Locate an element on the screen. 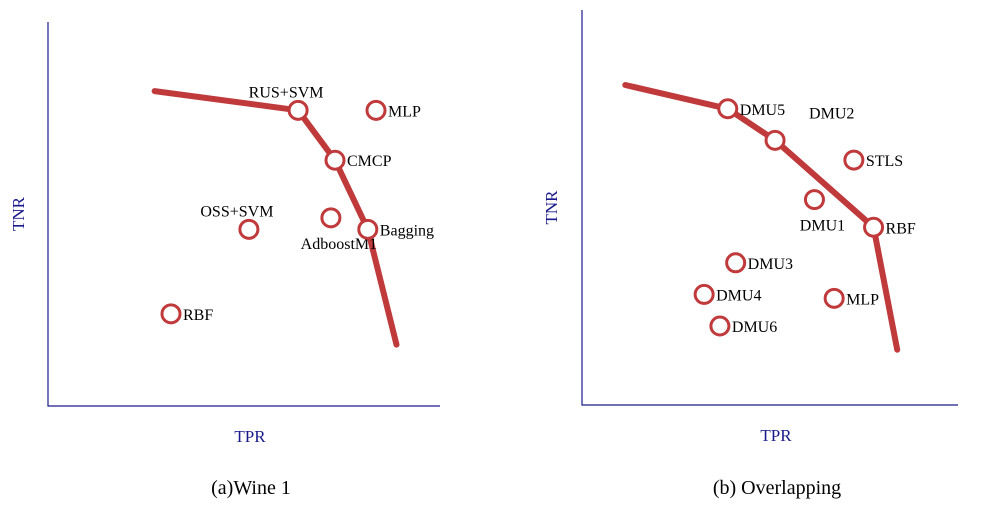  panel-caption: (b) Overlapping is located at coordinates (777, 488).